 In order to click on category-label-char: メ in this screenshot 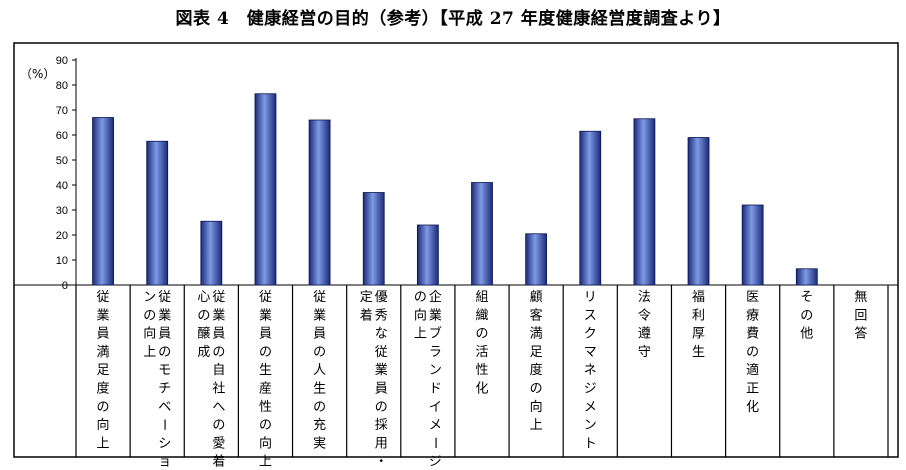, I will do `click(590, 407)`.